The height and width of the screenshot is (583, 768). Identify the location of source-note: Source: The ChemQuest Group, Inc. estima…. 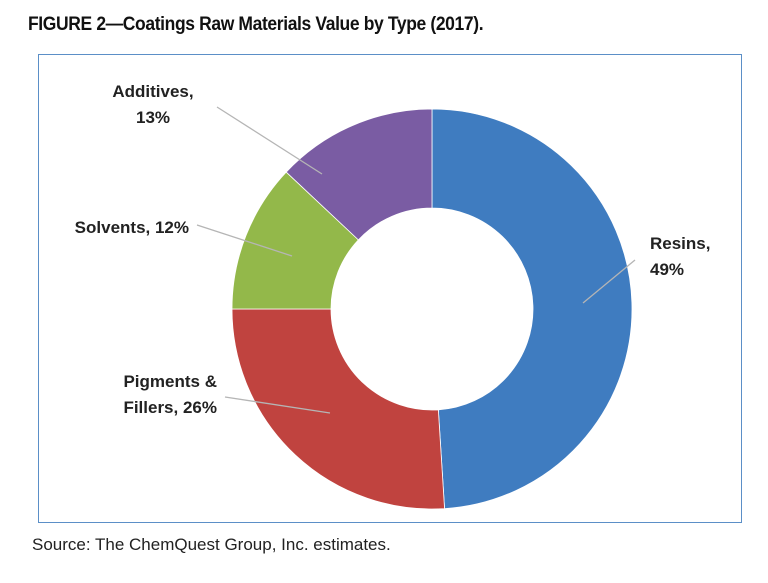
(211, 544).